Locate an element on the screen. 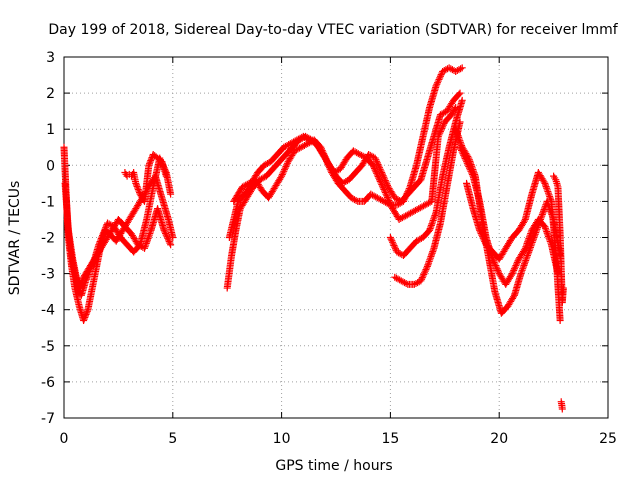 This screenshot has width=640, height=480. y-tick-label: -6 is located at coordinates (48, 383).